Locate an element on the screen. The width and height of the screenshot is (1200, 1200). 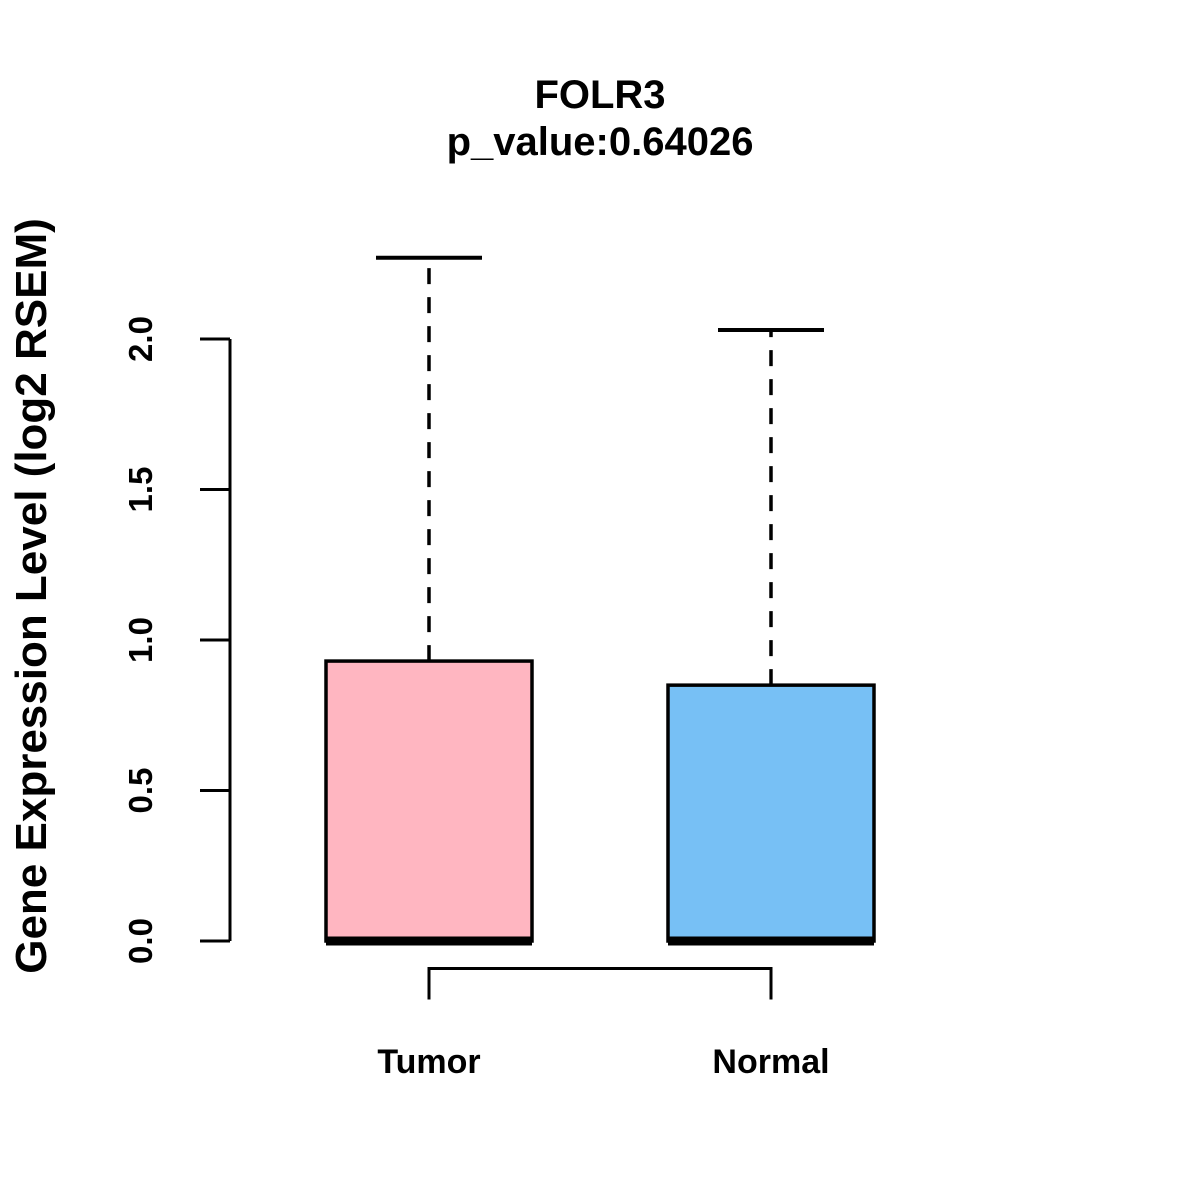
chart-subtitle: p_value:0.64026 is located at coordinates (600, 142).